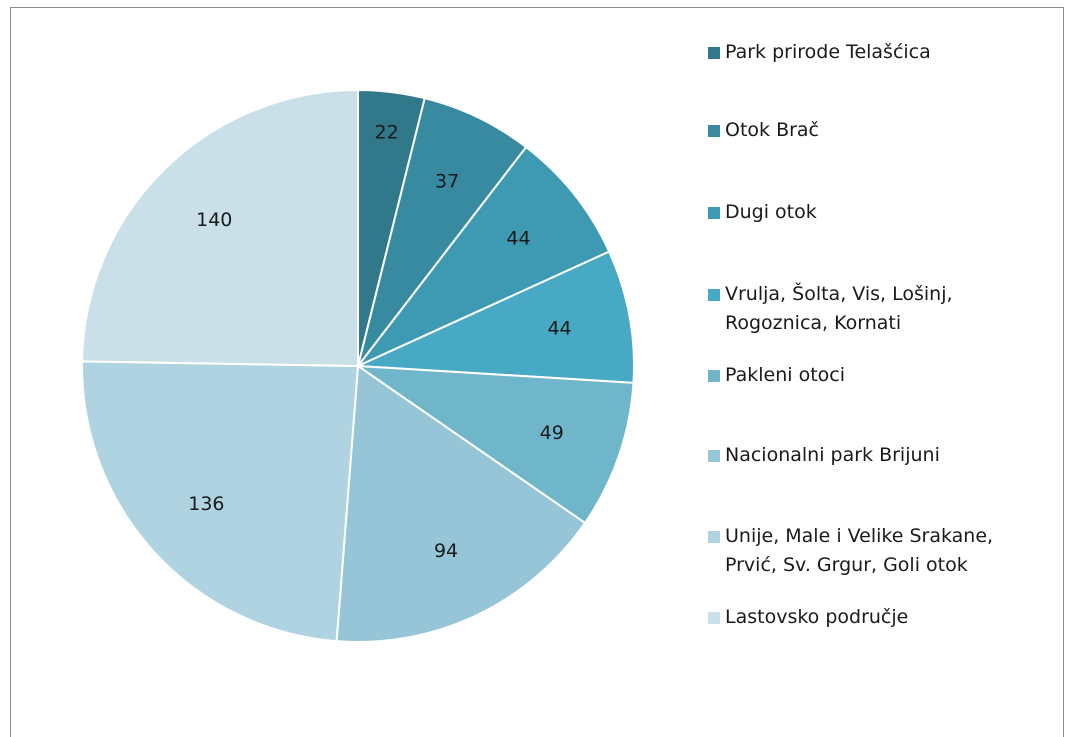 This screenshot has height=737, width=1068. What do you see at coordinates (387, 133) in the screenshot?
I see `pie-data-label: 22` at bounding box center [387, 133].